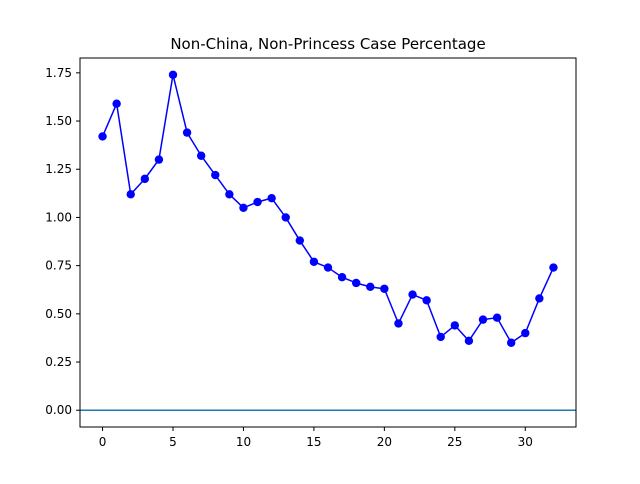 The width and height of the screenshot is (640, 484). What do you see at coordinates (58, 362) in the screenshot?
I see `y-tick-label: 0.25` at bounding box center [58, 362].